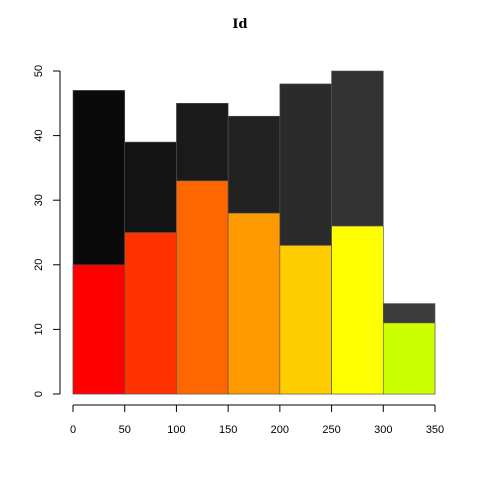  Describe the element at coordinates (176, 430) in the screenshot. I see `x-tick-label: 100` at that location.